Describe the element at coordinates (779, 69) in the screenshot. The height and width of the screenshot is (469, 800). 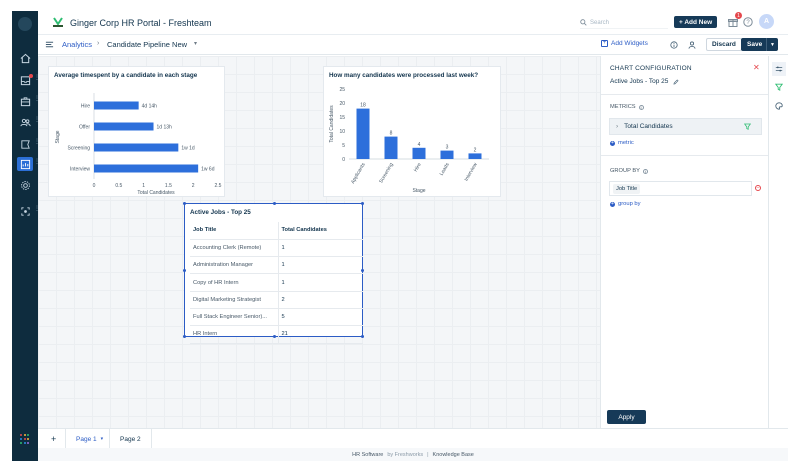
I see `sliders-icon` at that location.